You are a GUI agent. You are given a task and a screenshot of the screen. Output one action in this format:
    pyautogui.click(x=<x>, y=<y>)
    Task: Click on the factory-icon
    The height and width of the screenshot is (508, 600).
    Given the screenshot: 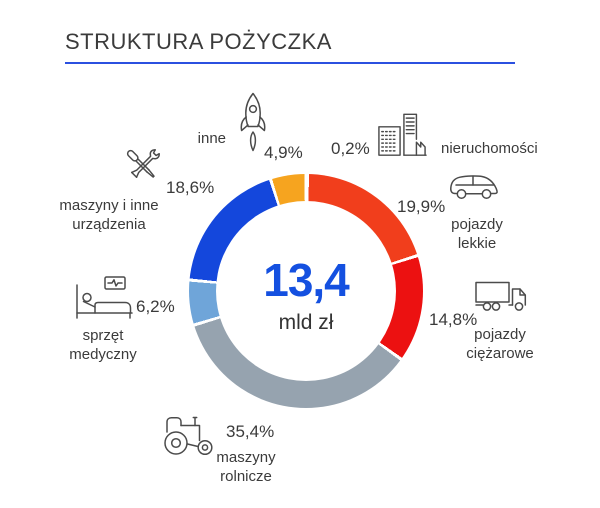 What is the action you would take?
    pyautogui.click(x=402, y=134)
    